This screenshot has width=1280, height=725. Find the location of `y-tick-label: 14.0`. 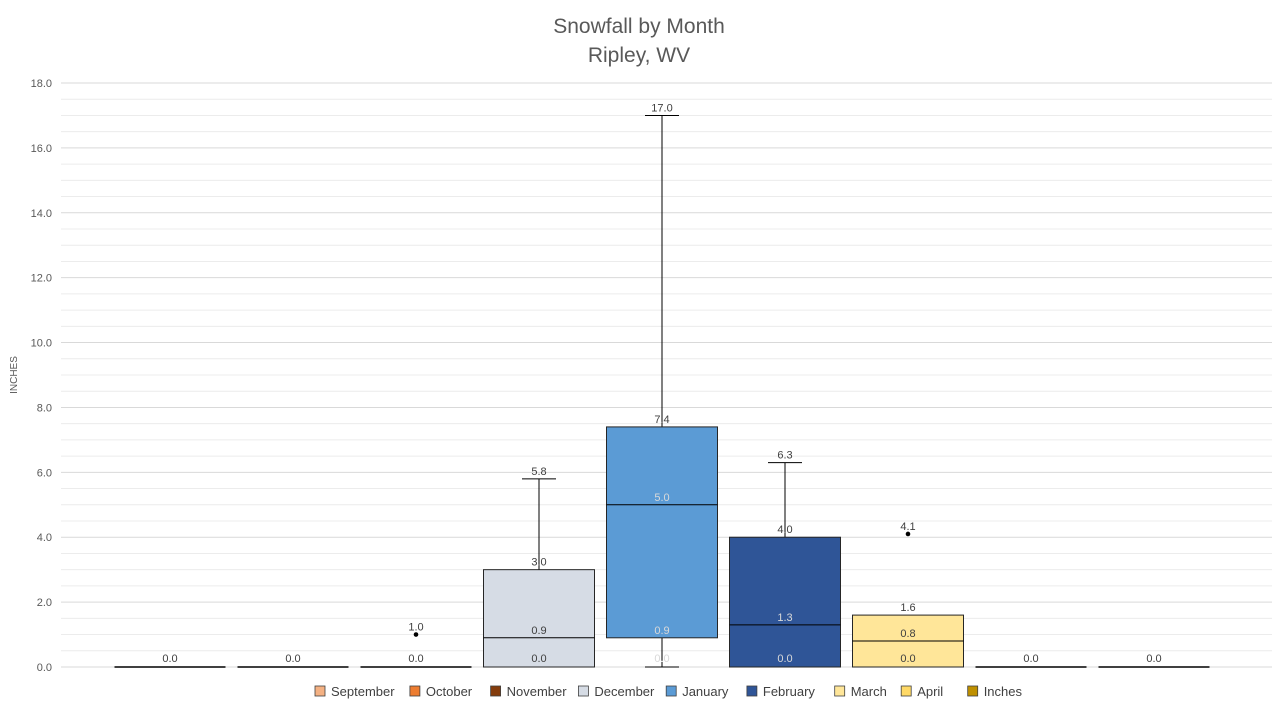

y-tick-label: 14.0 is located at coordinates (41, 214).